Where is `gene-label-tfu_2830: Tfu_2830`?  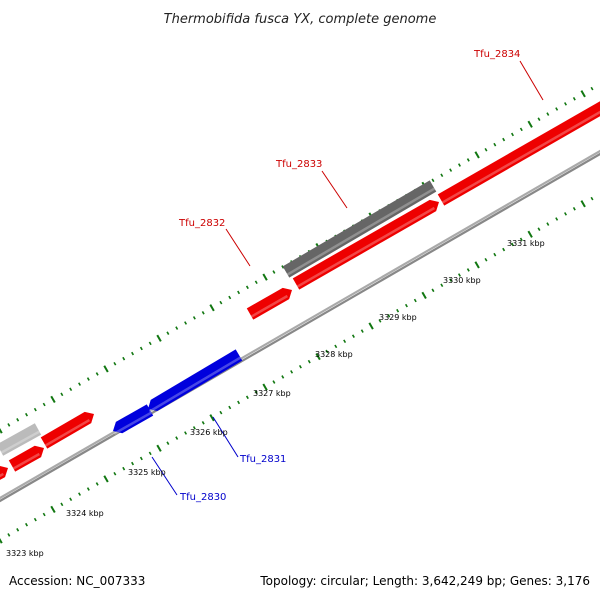 gene-label-tfu_2830: Tfu_2830 is located at coordinates (188, 479).